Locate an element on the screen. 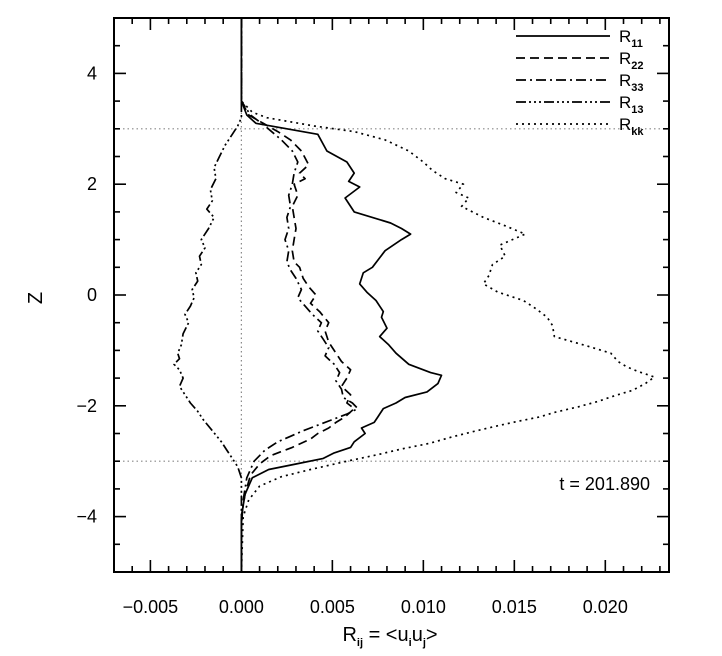 Image resolution: width=722 pixels, height=656 pixels. x-tick-label: 0.015 is located at coordinates (514, 607).